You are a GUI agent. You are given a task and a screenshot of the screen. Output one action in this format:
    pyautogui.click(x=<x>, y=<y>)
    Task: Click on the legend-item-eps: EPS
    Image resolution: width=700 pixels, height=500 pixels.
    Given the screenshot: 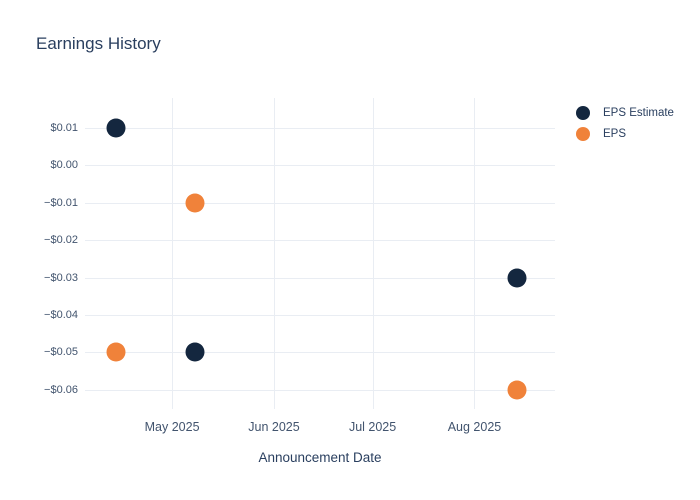 What is the action you would take?
    pyautogui.click(x=625, y=133)
    